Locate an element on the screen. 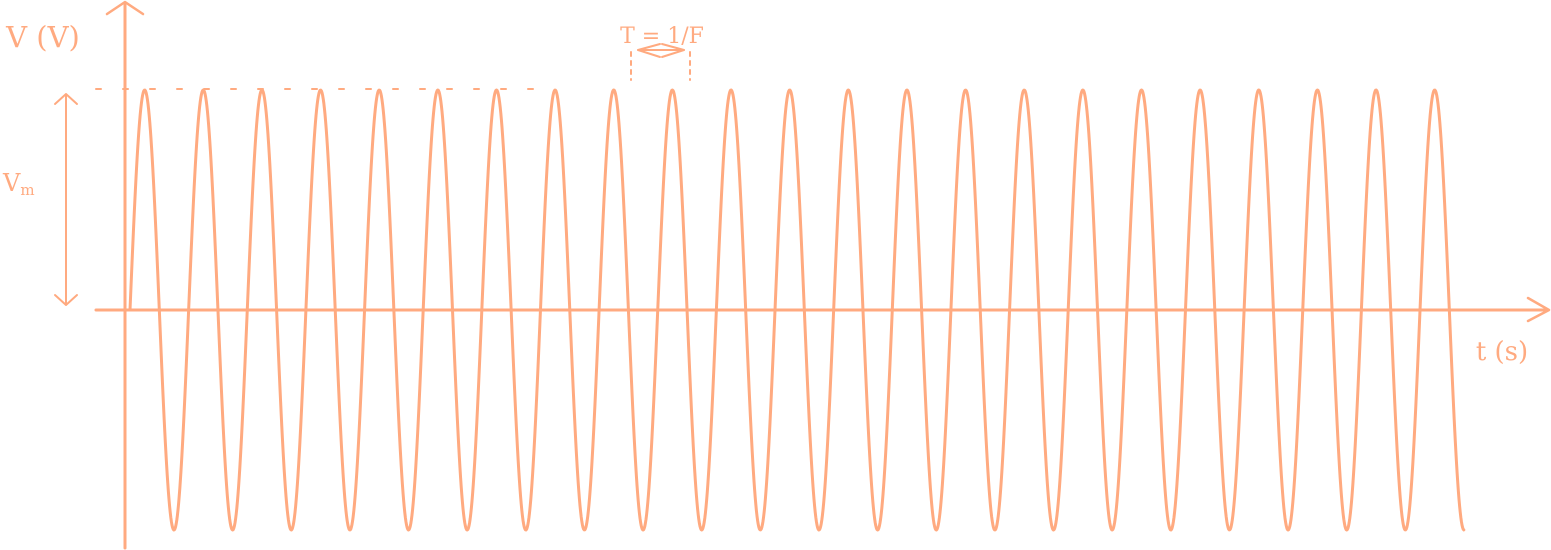 The width and height of the screenshot is (1551, 550). y-axis-arrowhead is located at coordinates (125, 8).